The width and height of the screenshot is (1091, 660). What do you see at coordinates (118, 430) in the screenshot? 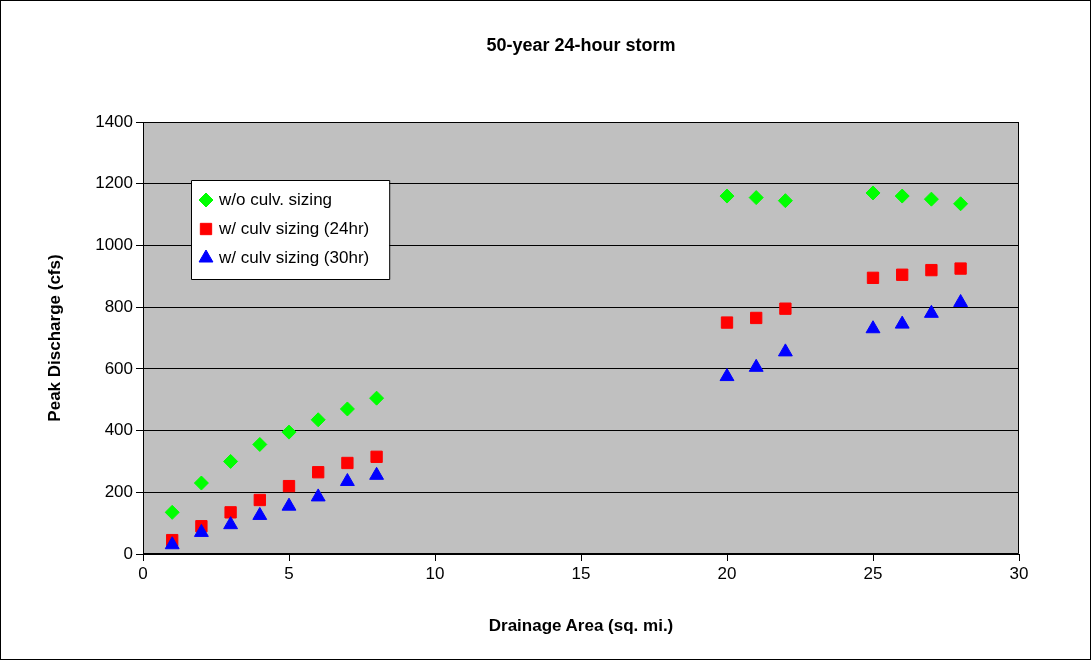
I see `y-tick-label: 400` at bounding box center [118, 430].